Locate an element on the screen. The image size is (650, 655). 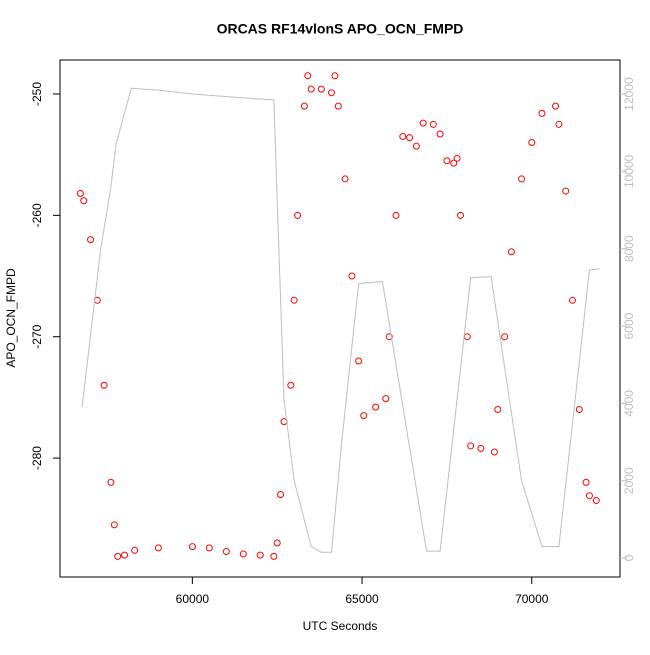
y-tick-label: -250 is located at coordinates (37, 94).